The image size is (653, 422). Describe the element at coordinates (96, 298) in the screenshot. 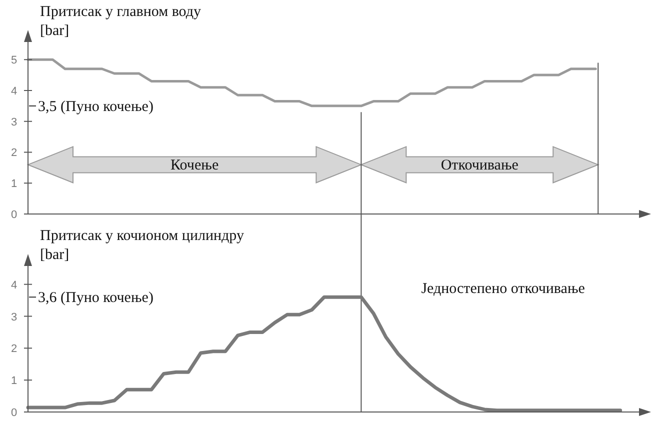

I see `annotation: 3,6 (Пуно кочење)` at that location.